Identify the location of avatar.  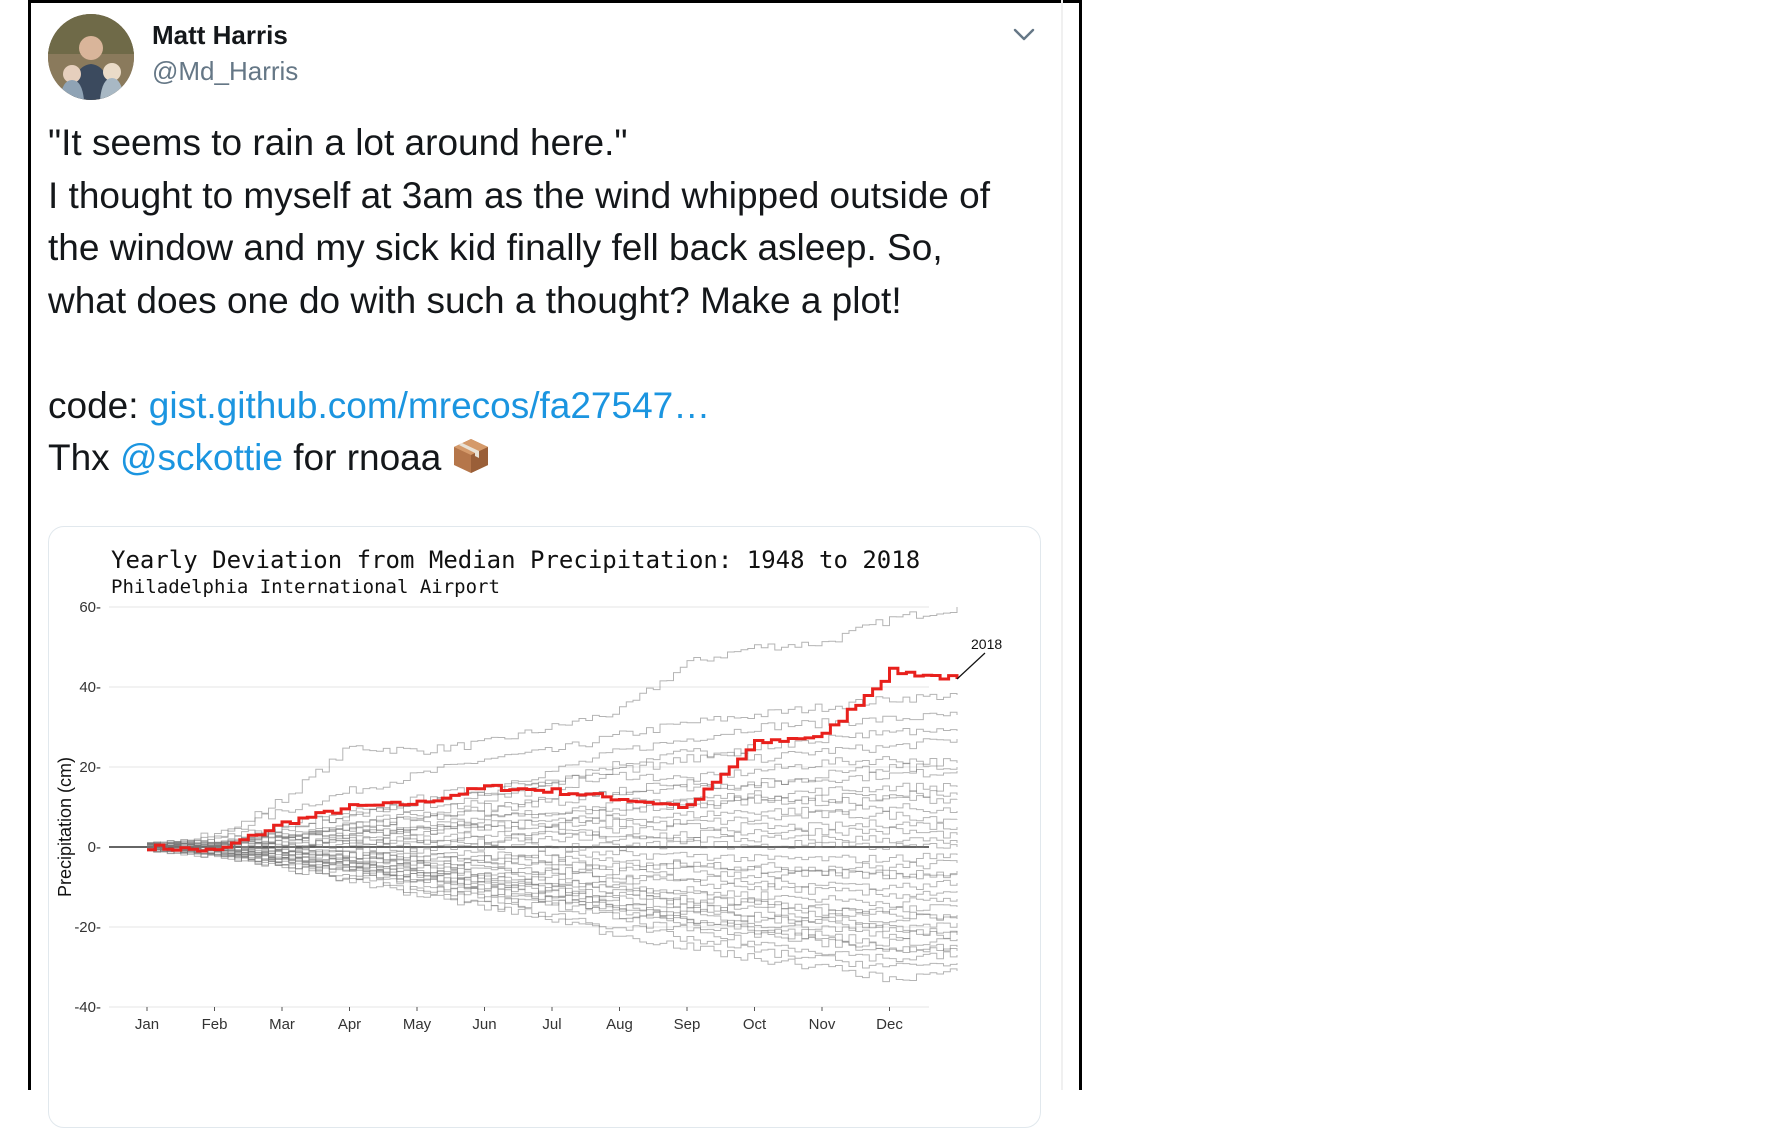
(91, 57).